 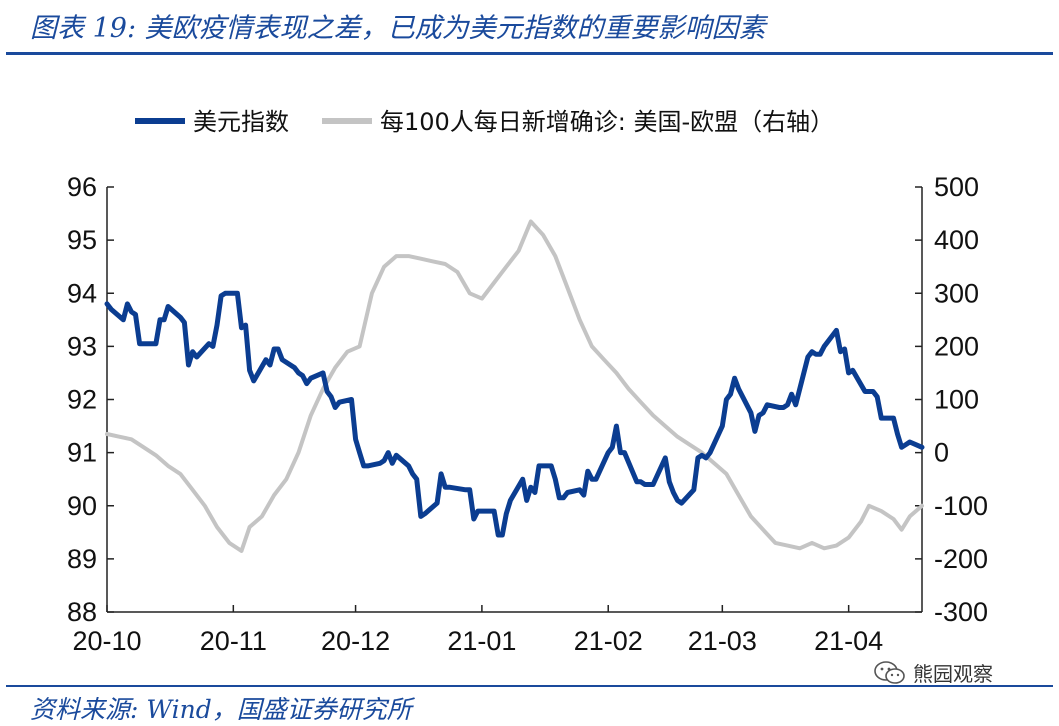 I want to click on x-tick-label: 20-11, so click(x=233, y=641).